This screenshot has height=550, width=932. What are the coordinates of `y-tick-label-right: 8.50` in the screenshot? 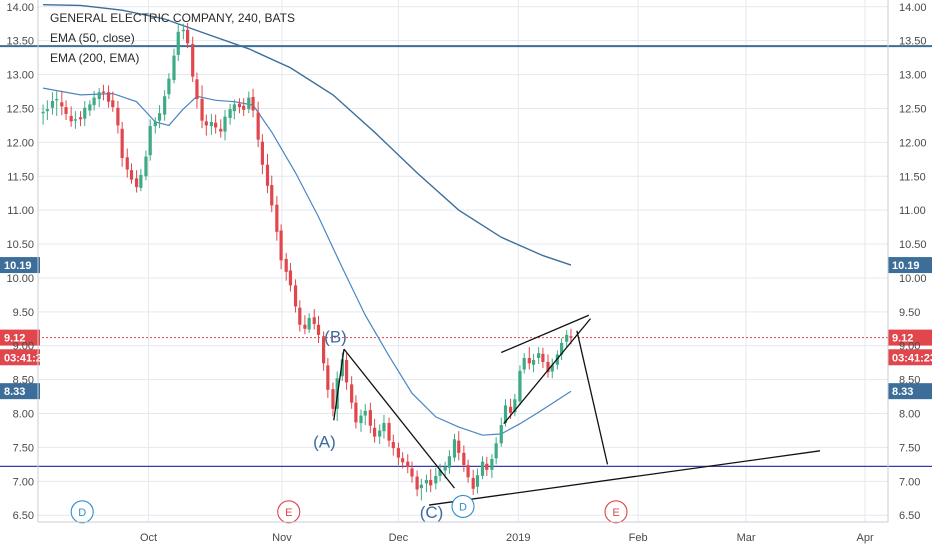 It's located at (909, 381).